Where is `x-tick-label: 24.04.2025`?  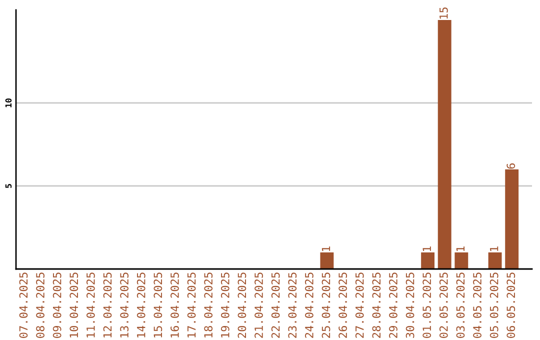 x-tick-label: 24.04.2025 is located at coordinates (309, 305).